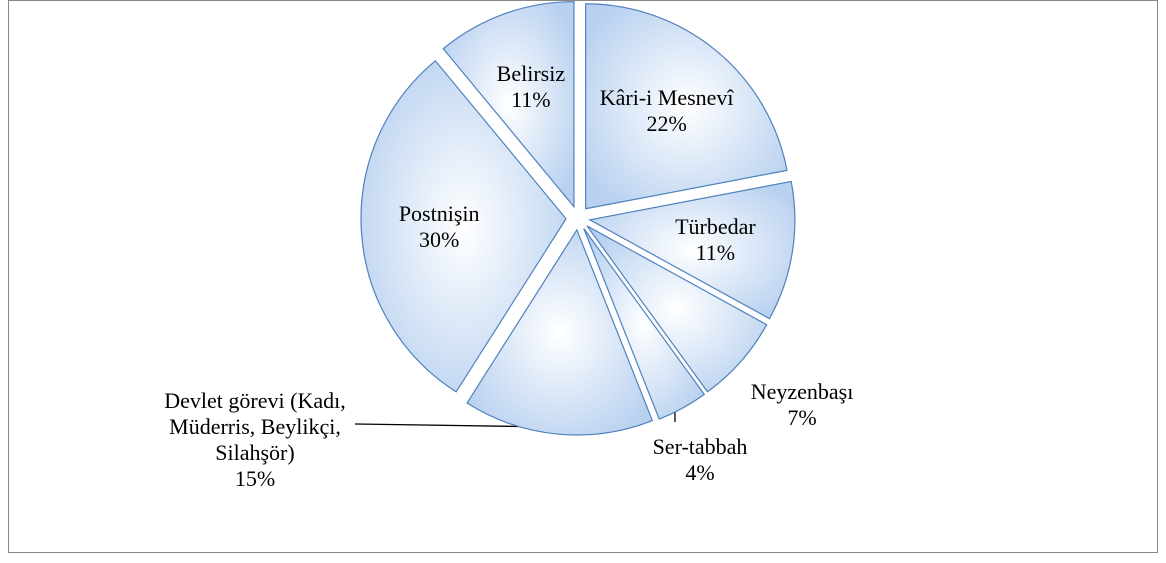 This screenshot has height=563, width=1166. What do you see at coordinates (700, 446) in the screenshot?
I see `category-label: Ser-tabbah` at bounding box center [700, 446].